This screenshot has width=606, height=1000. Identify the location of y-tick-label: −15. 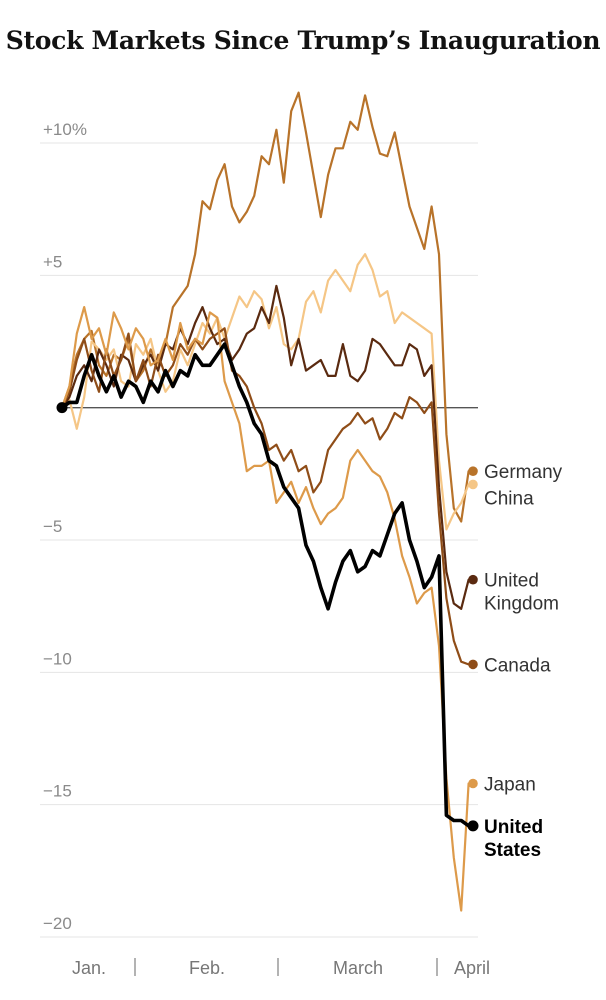
(57, 791).